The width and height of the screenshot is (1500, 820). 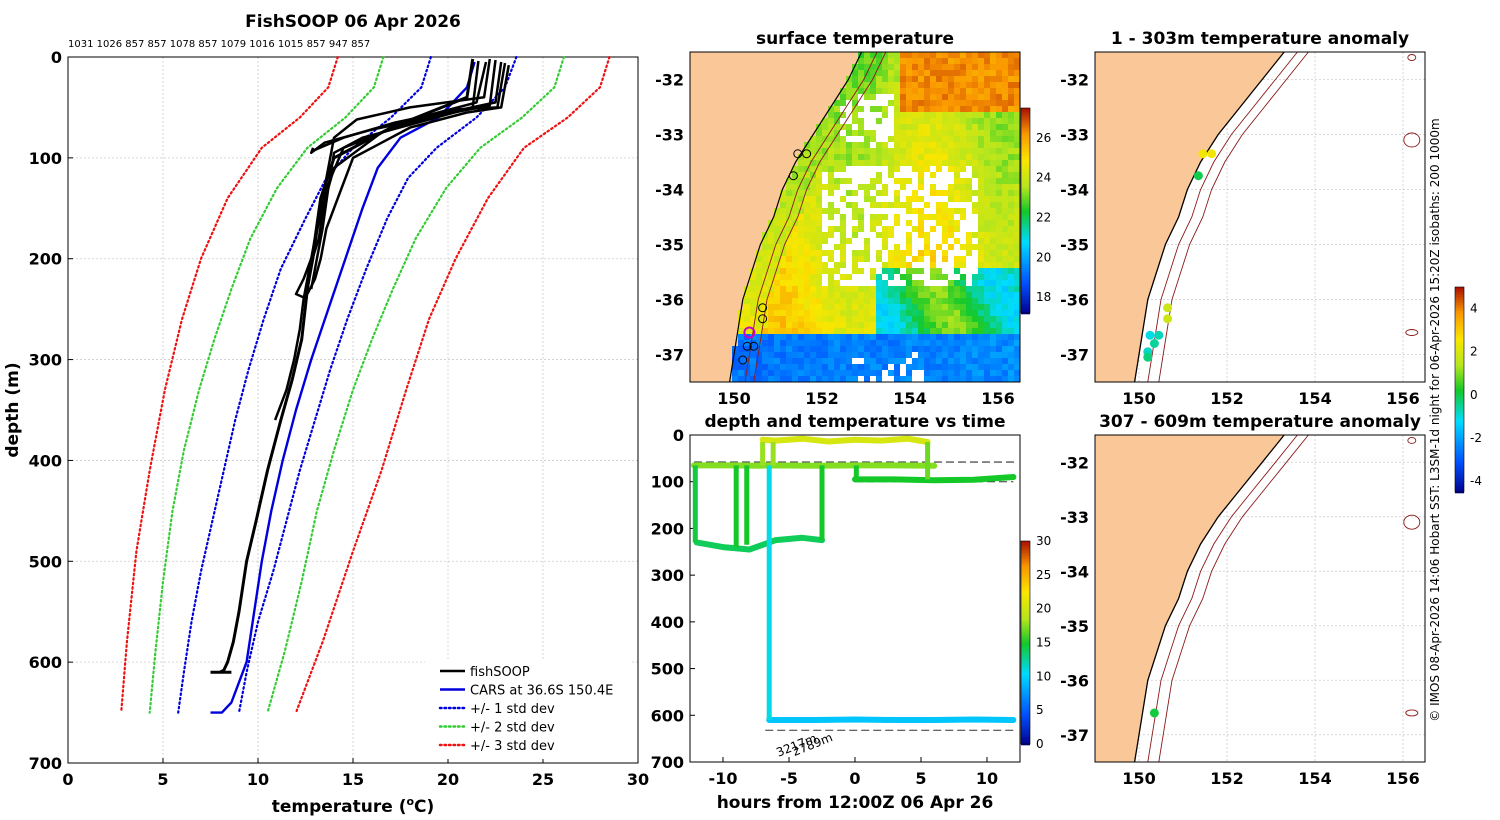 I want to click on y-tick-label: 600, so click(x=45, y=662).